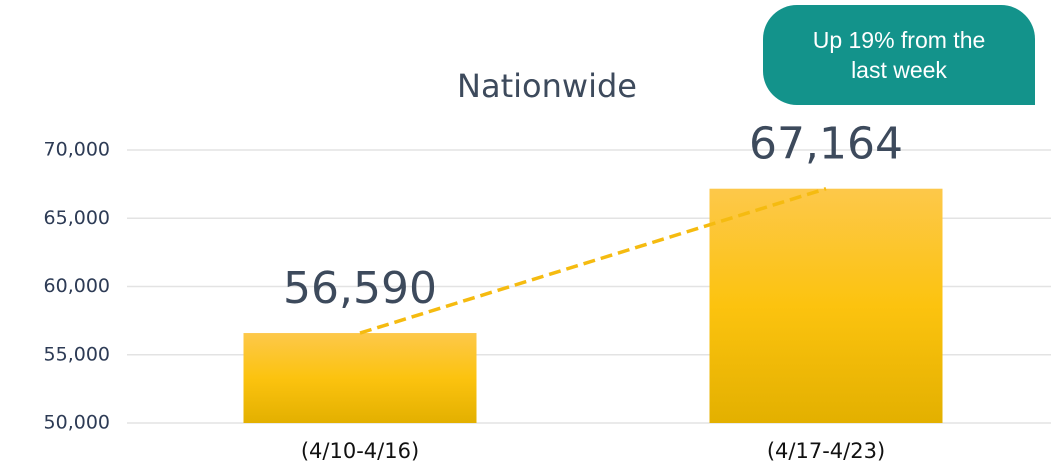  What do you see at coordinates (360, 451) in the screenshot?
I see `x-tick-label: (4/10-4/16)` at bounding box center [360, 451].